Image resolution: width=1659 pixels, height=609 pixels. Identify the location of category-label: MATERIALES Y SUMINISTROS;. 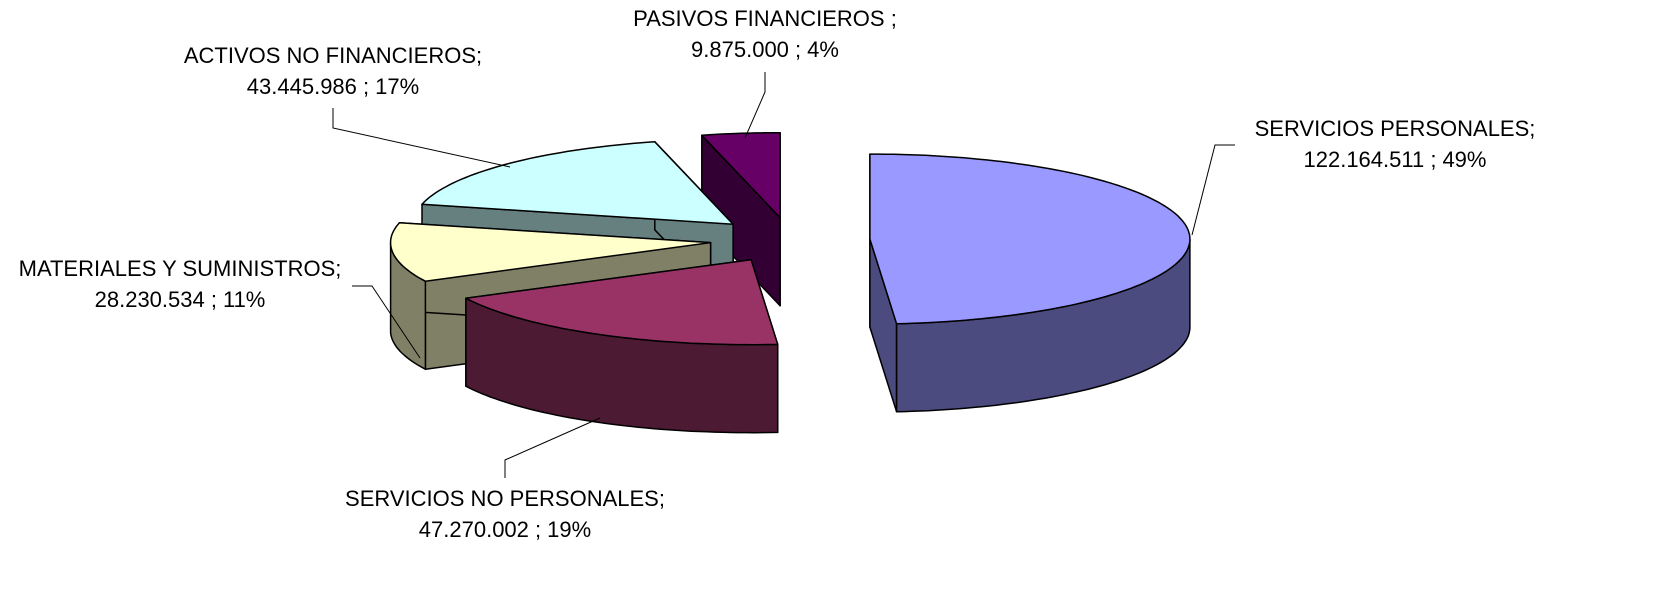
(180, 268).